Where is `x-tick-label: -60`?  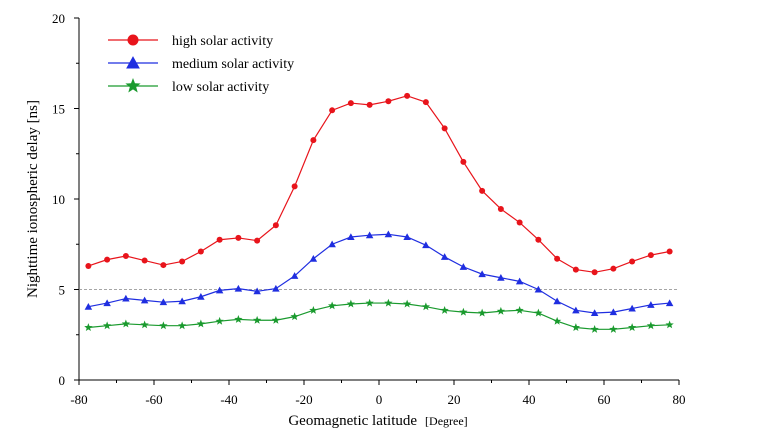
x-tick-label: -60 is located at coordinates (153, 399).